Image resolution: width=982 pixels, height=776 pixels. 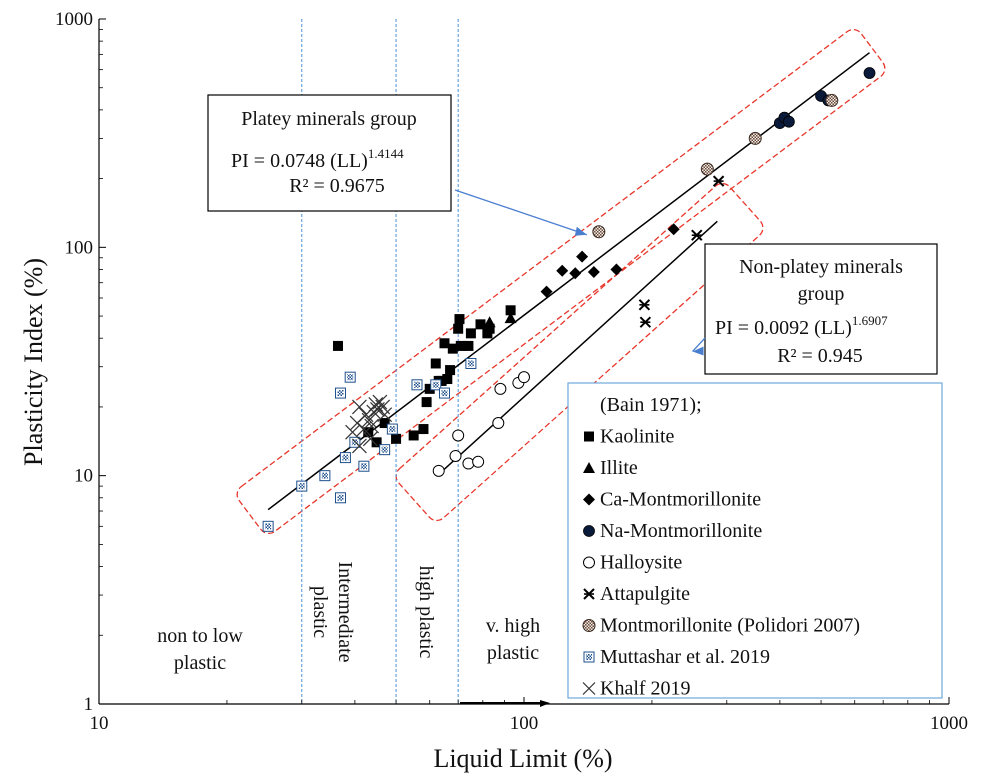 I want to click on legend-label-halloysite: Halloysite, so click(x=641, y=563).